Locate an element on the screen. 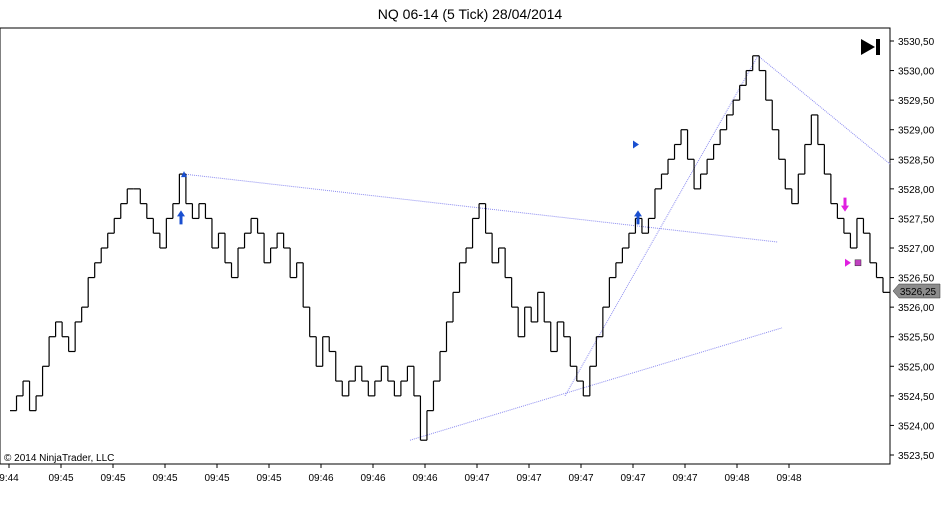 This screenshot has height=510, width=952. y-tick-label: 3528,00 is located at coordinates (916, 190).